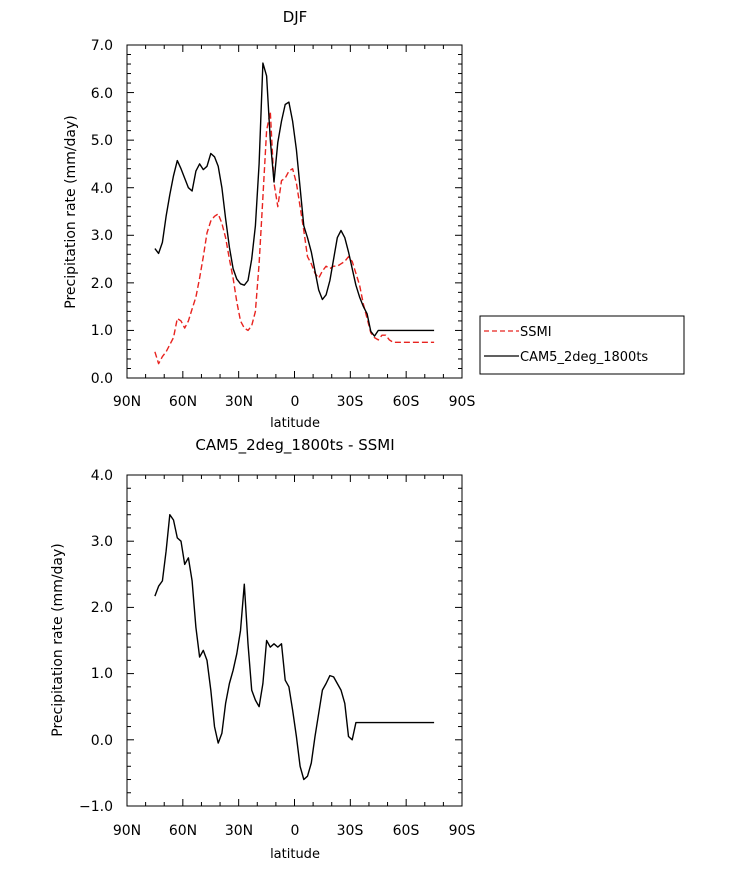 This screenshot has height=871, width=733. I want to click on series-line-difference, so click(294, 647).